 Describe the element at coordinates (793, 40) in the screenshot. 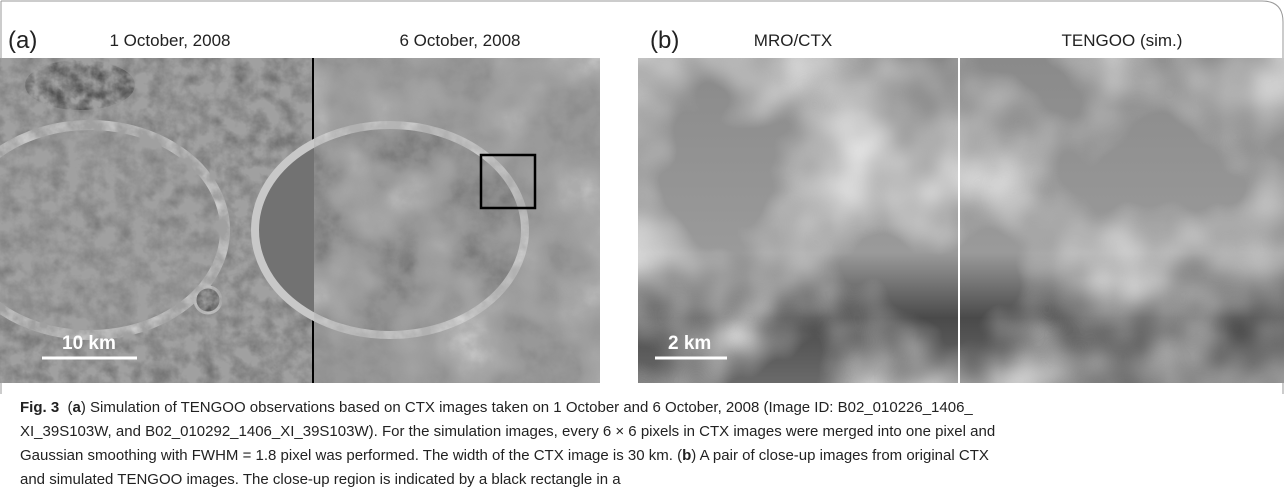

I see `panel-title: MRO/CTX` at that location.